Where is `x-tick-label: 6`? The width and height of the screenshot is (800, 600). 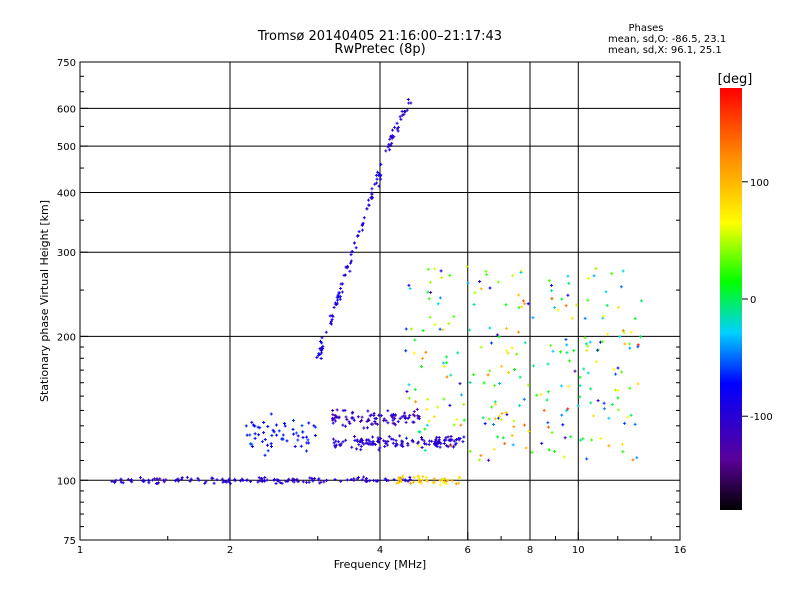 x-tick-label: 6 is located at coordinates (468, 550).